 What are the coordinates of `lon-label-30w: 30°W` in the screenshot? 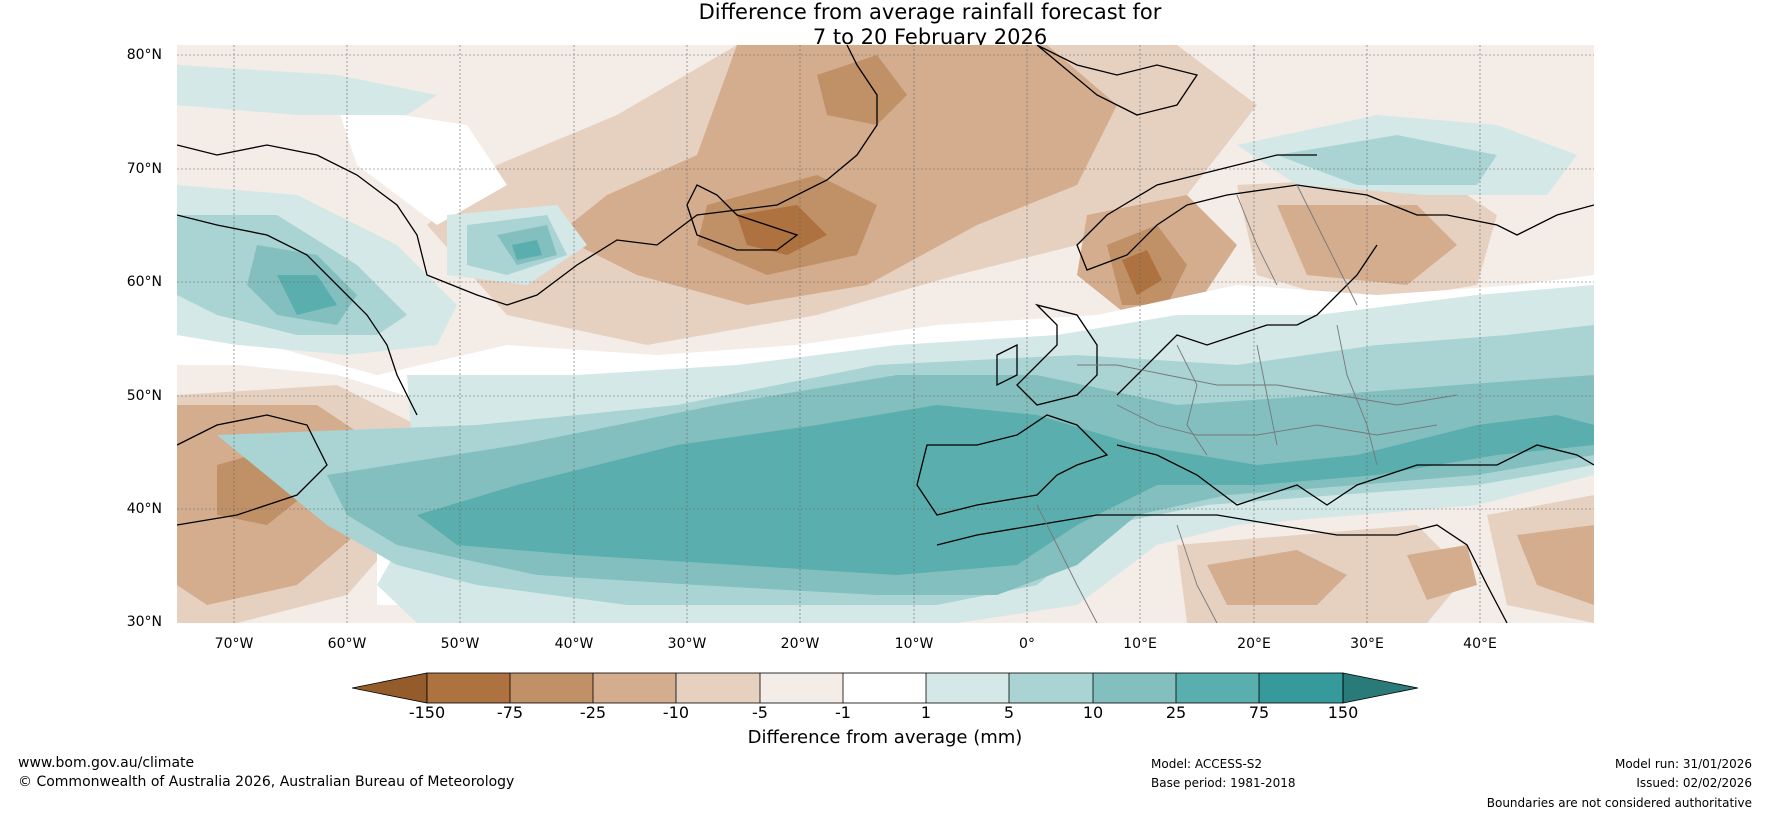 It's located at (687, 644).